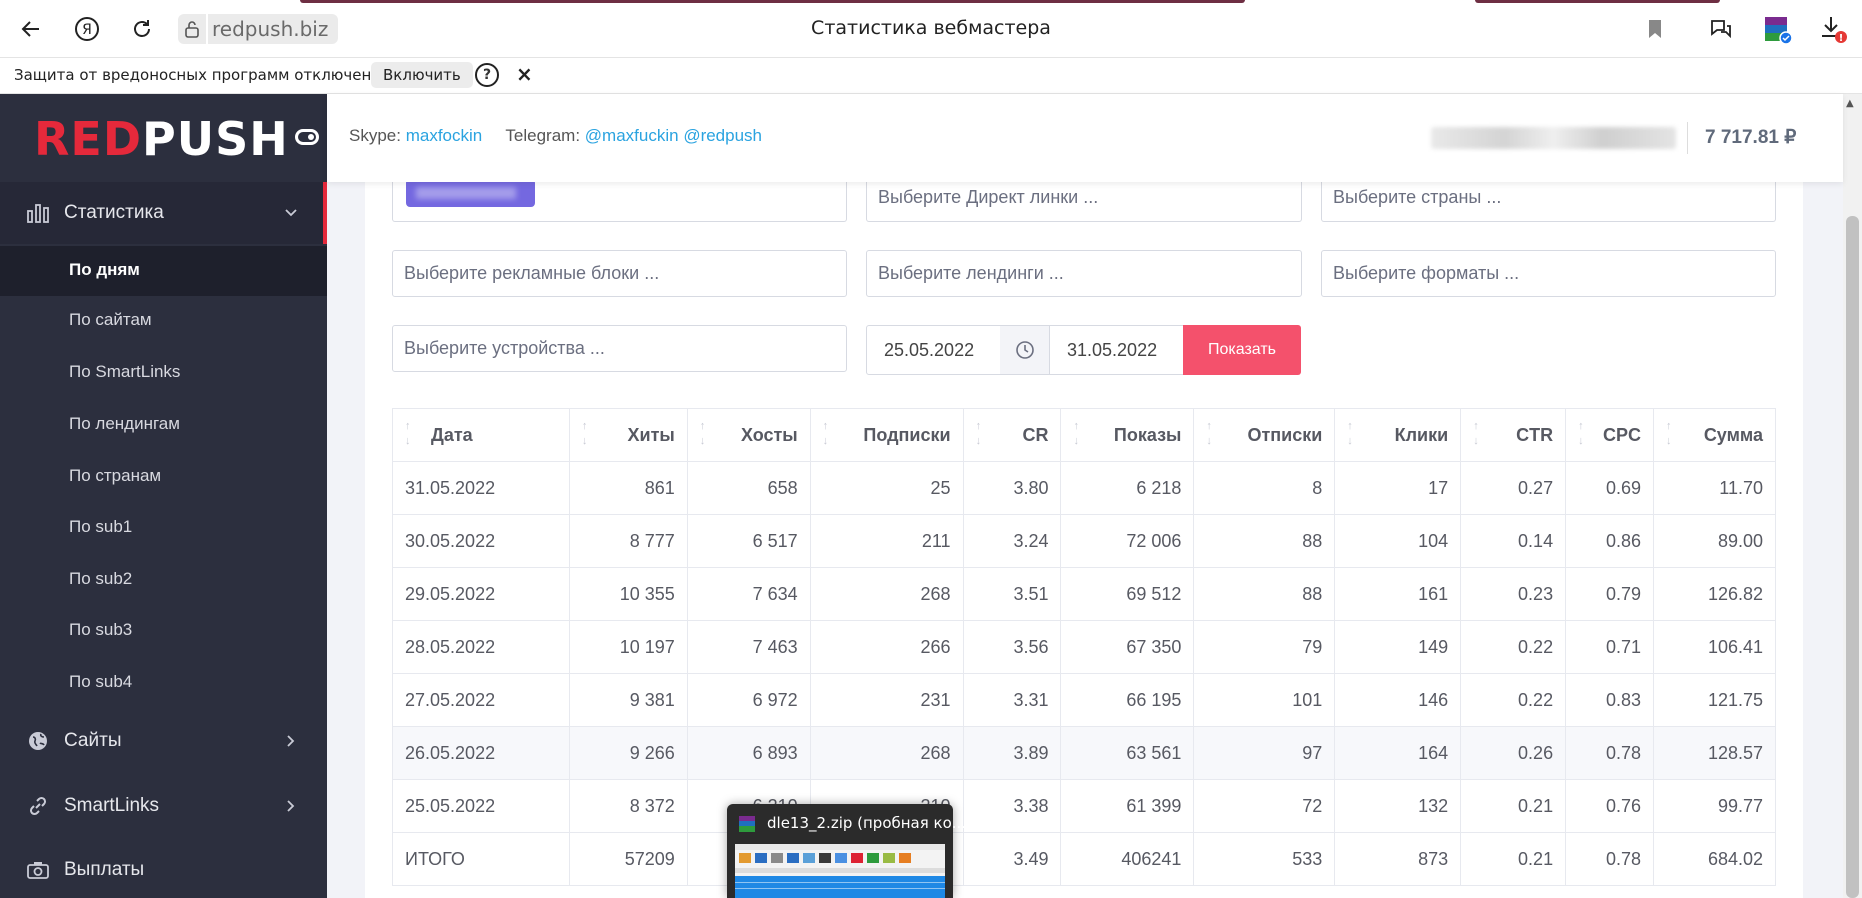 The width and height of the screenshot is (1862, 898). What do you see at coordinates (124, 423) in the screenshot?
I see `sidebar-subitem-by-landings: По лендингам` at bounding box center [124, 423].